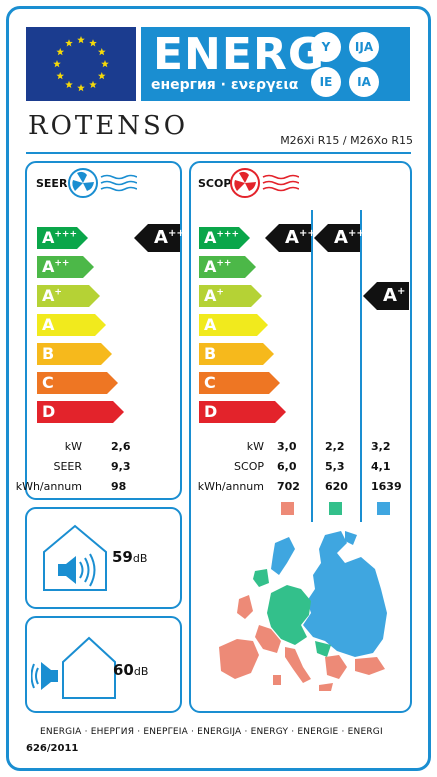 The image size is (437, 777). What do you see at coordinates (67, 466) in the screenshot?
I see `seer-row-label: SEER` at bounding box center [67, 466].